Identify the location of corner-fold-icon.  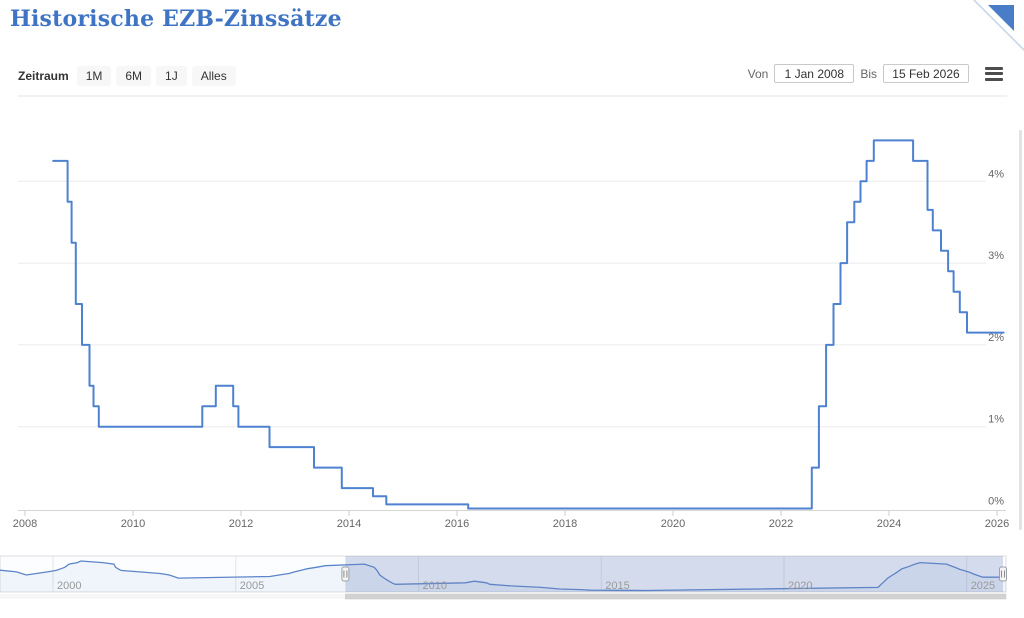
(998, 26).